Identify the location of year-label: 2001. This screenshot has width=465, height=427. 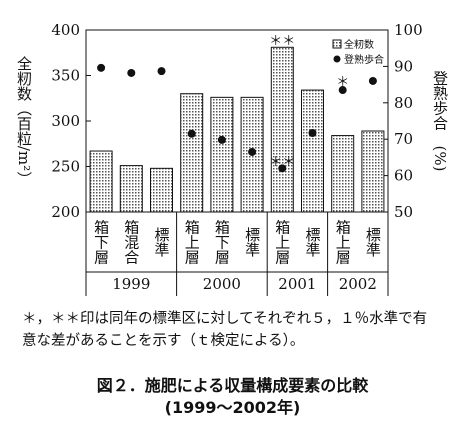
(297, 284).